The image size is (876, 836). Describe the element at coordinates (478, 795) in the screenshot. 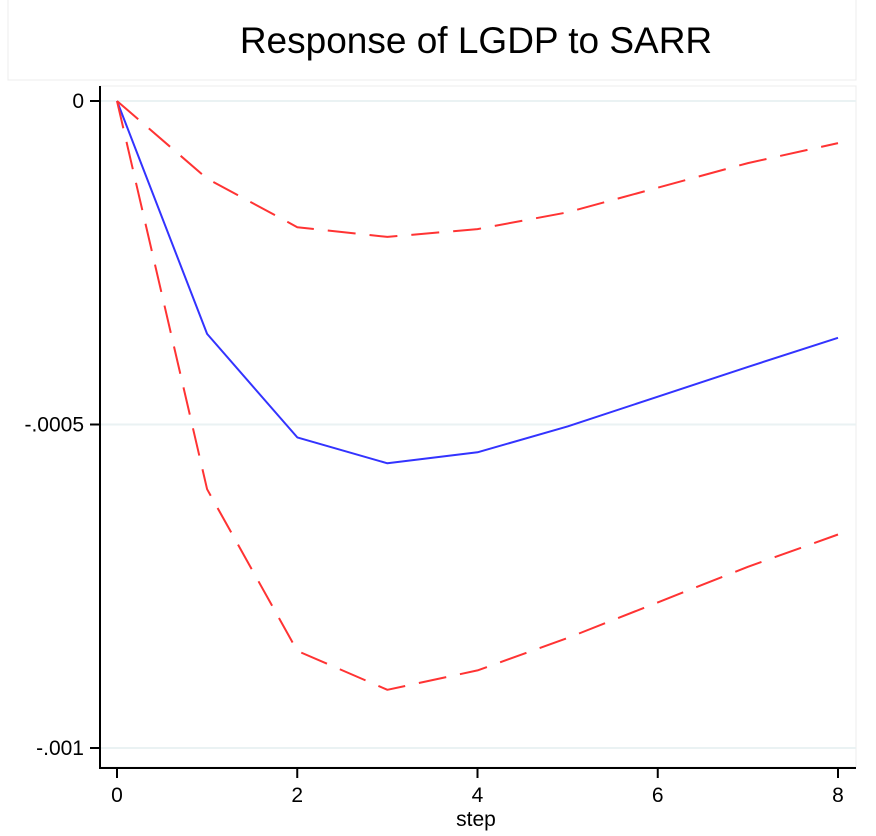

I see `x-tick-label-2: 4` at that location.